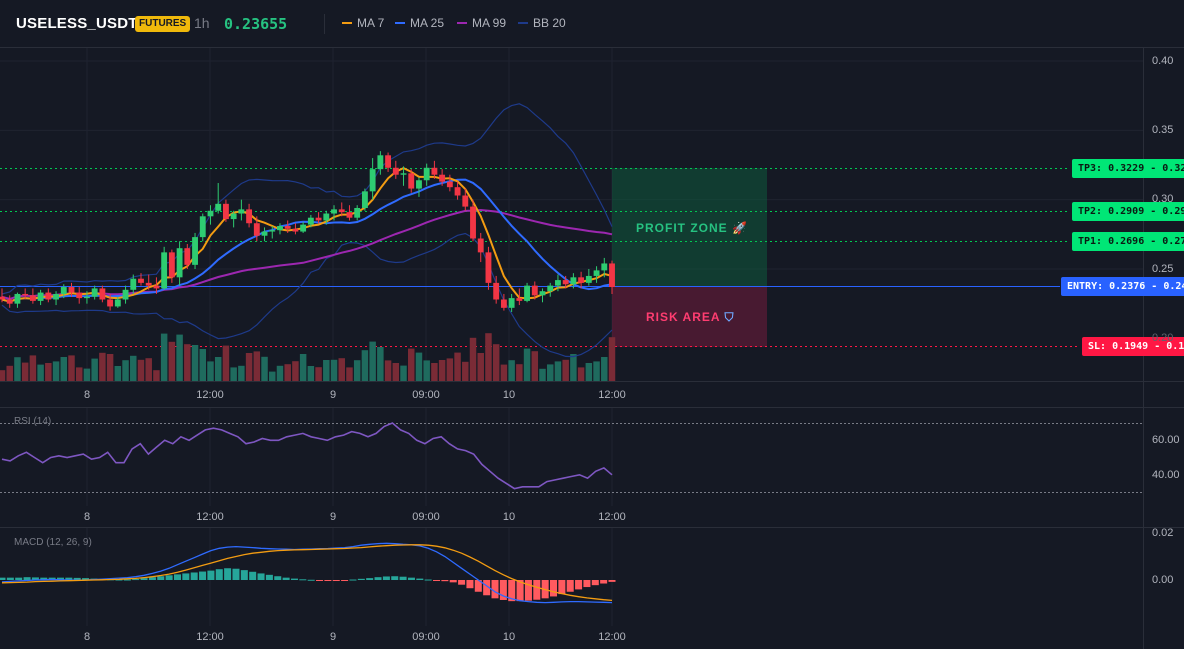 This screenshot has height=649, width=1184. I want to click on macd-signal-line, so click(307, 573).